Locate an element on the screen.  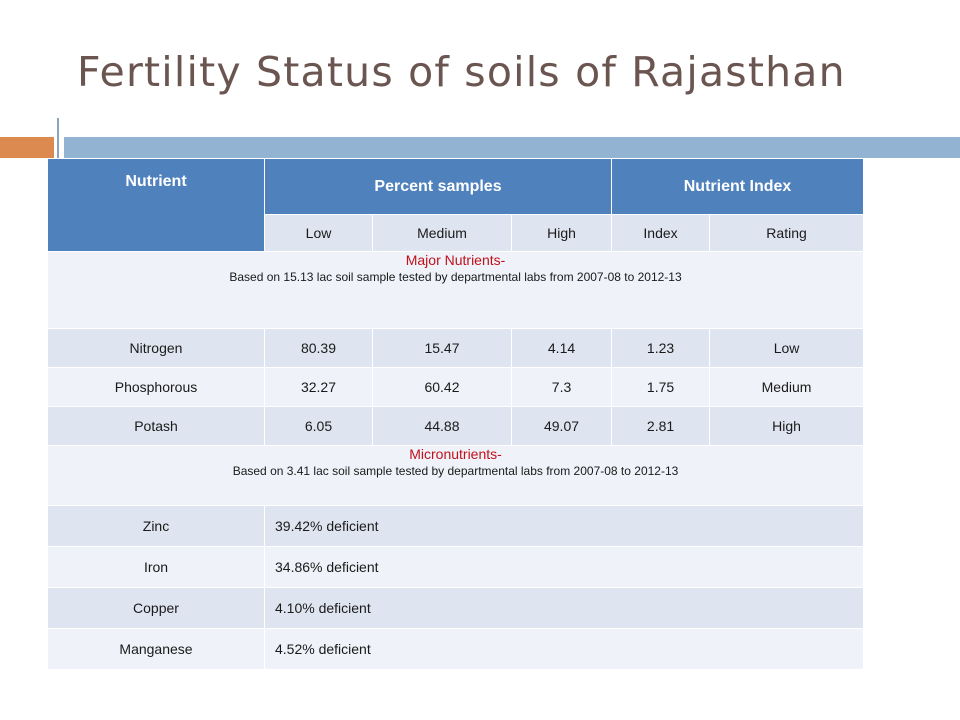
cell-deficiency: 4.52% deficient is located at coordinates (564, 649).